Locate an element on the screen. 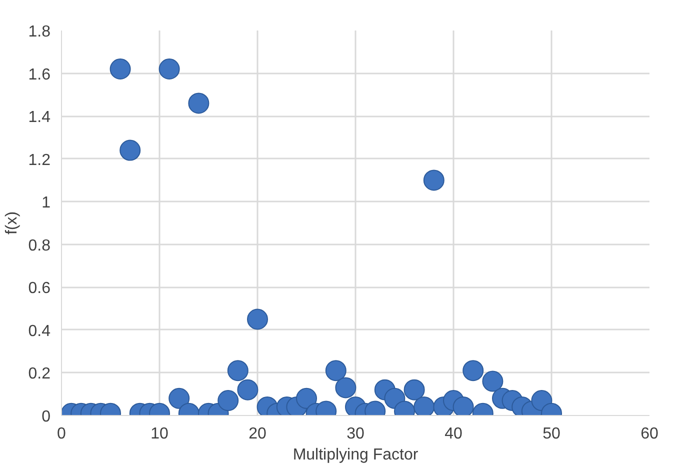 This screenshot has width=674, height=466. y-tick-label: 0.2 is located at coordinates (39, 374).